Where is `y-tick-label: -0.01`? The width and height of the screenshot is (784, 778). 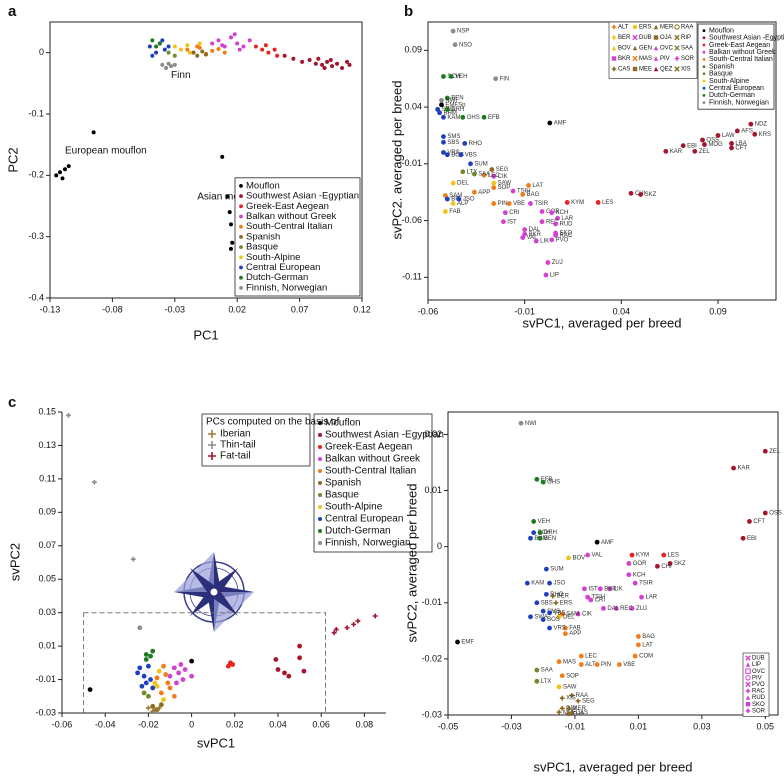
y-tick-label: -0.01 is located at coordinates (45, 679).